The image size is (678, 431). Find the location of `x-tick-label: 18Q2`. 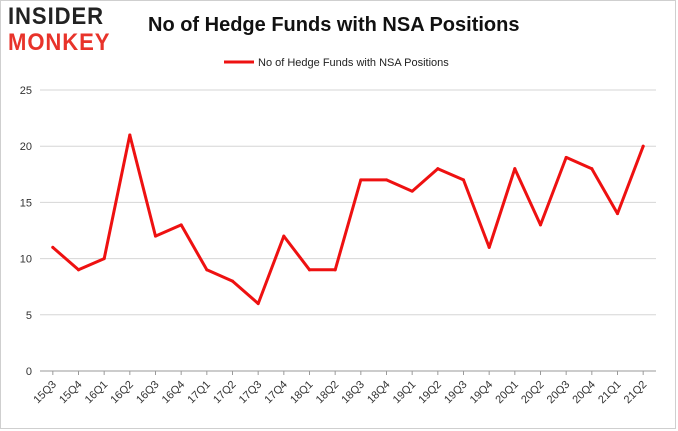

x-tick-label: 18Q2 is located at coordinates (328, 393).